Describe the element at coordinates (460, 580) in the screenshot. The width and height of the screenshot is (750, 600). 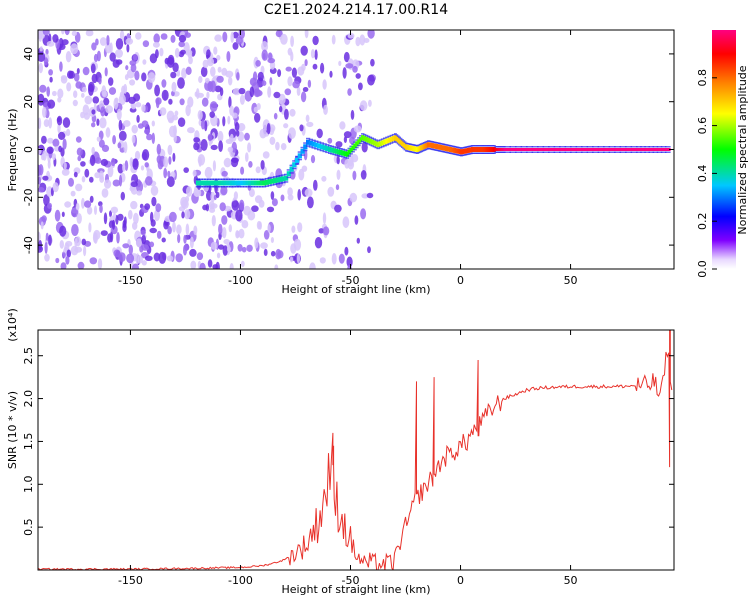
I see `x-tick-label: 0` at that location.